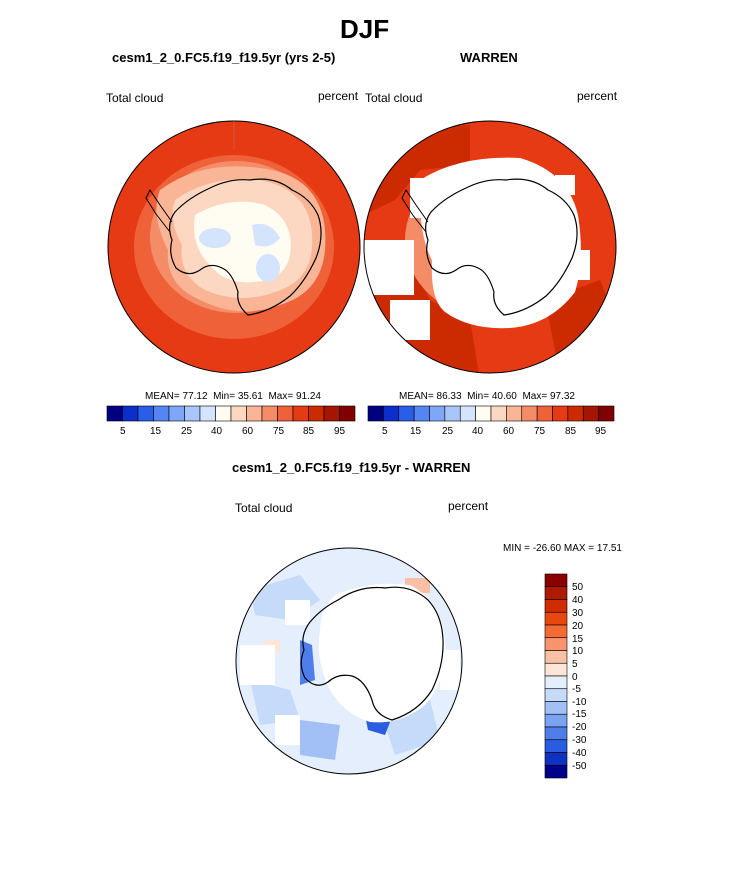 The image size is (733, 882). What do you see at coordinates (535, 396) in the screenshot?
I see `panel2-max-label: Max=` at bounding box center [535, 396].